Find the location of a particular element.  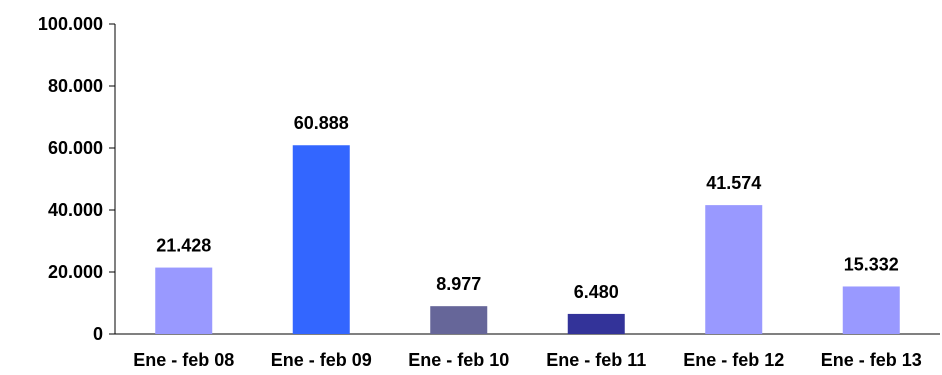

x-tick-label: Ene - feb 12 is located at coordinates (733, 360).